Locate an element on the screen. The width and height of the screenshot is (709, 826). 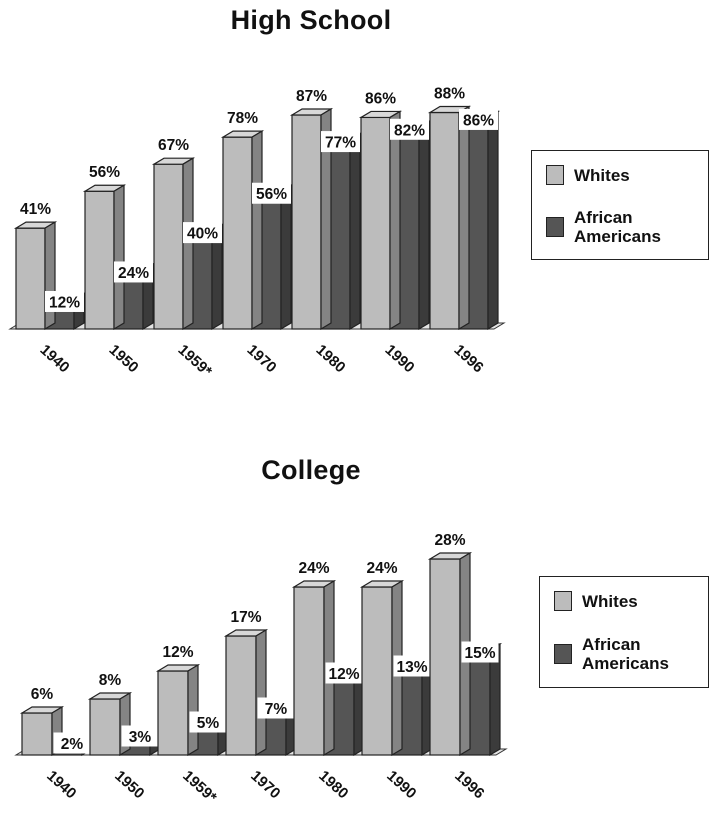
svg-text: 78% is located at coordinates (242, 118).